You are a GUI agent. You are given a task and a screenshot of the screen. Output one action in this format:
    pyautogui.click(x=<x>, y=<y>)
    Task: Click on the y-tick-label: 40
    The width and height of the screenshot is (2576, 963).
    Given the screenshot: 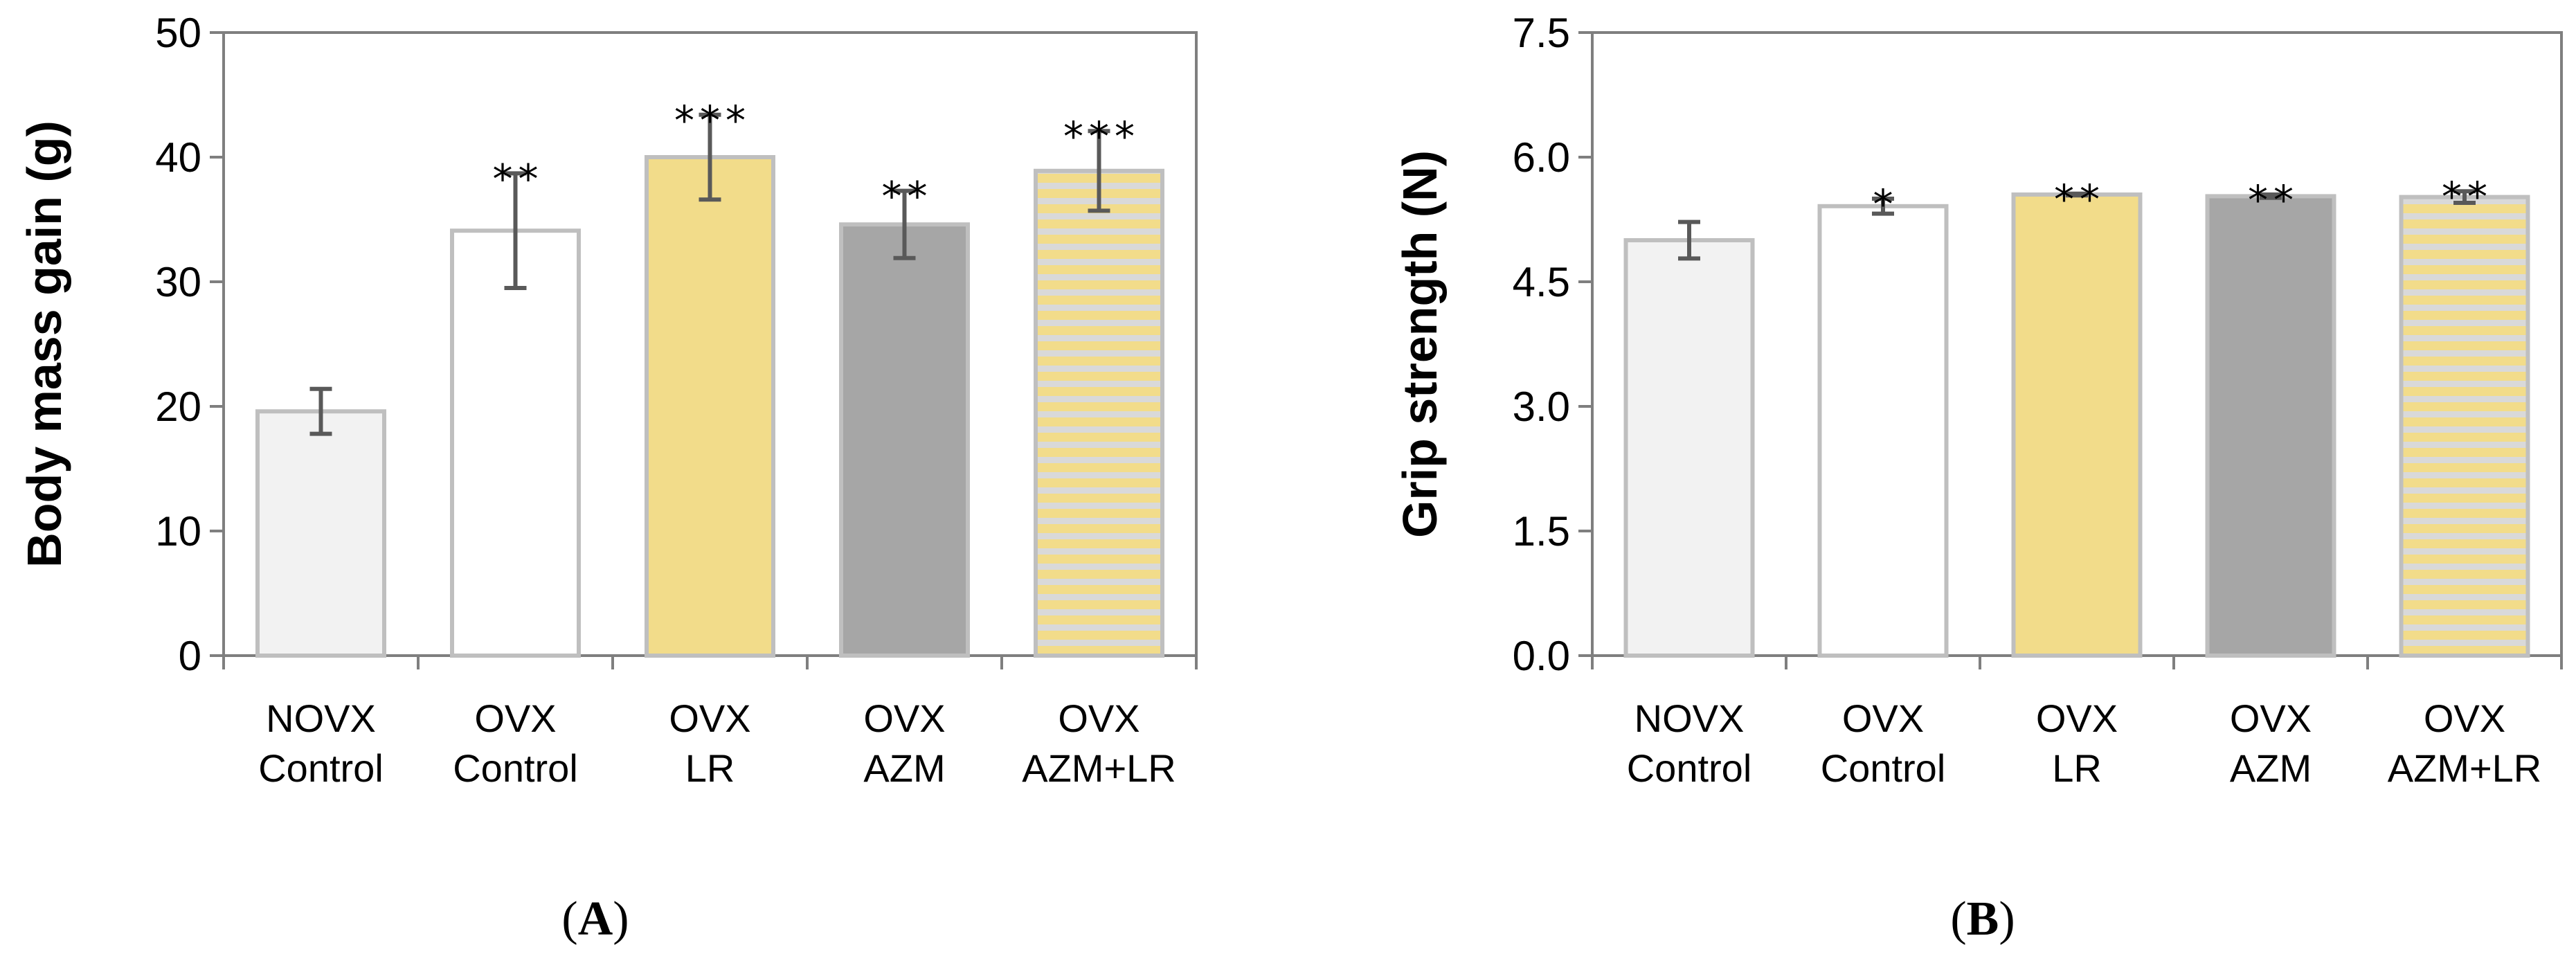 What is the action you would take?
    pyautogui.click(x=178, y=157)
    